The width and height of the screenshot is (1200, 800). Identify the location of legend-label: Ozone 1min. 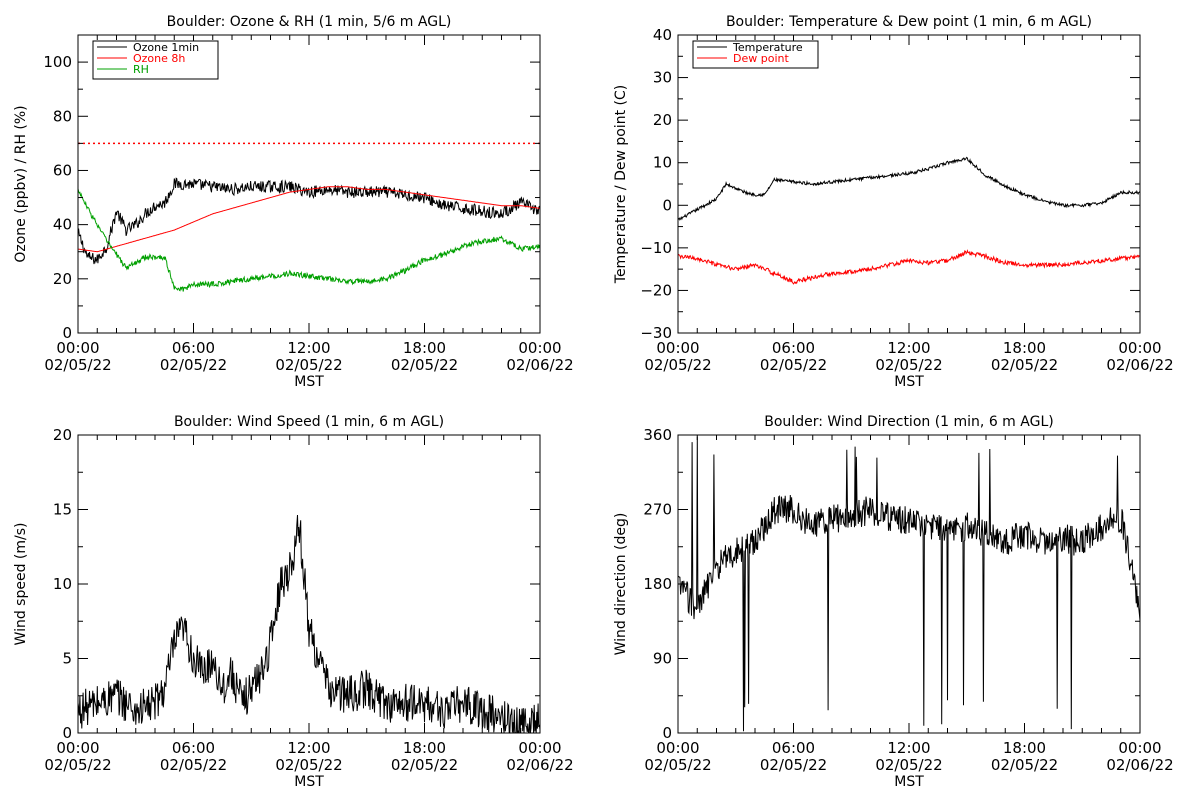
(166, 47).